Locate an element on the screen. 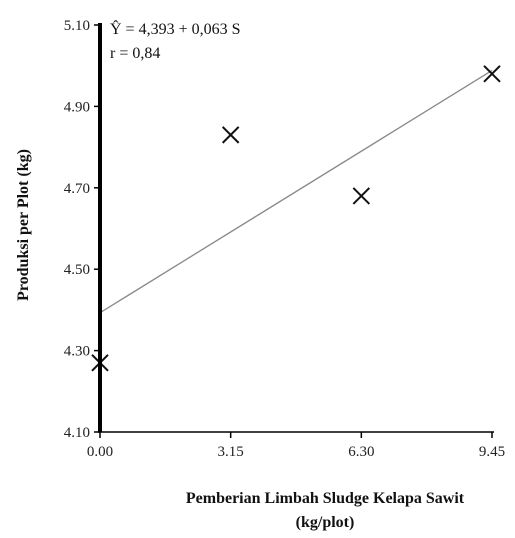 Image resolution: width=515 pixels, height=538 pixels. y-tick-label: 4.90 is located at coordinates (77, 107).